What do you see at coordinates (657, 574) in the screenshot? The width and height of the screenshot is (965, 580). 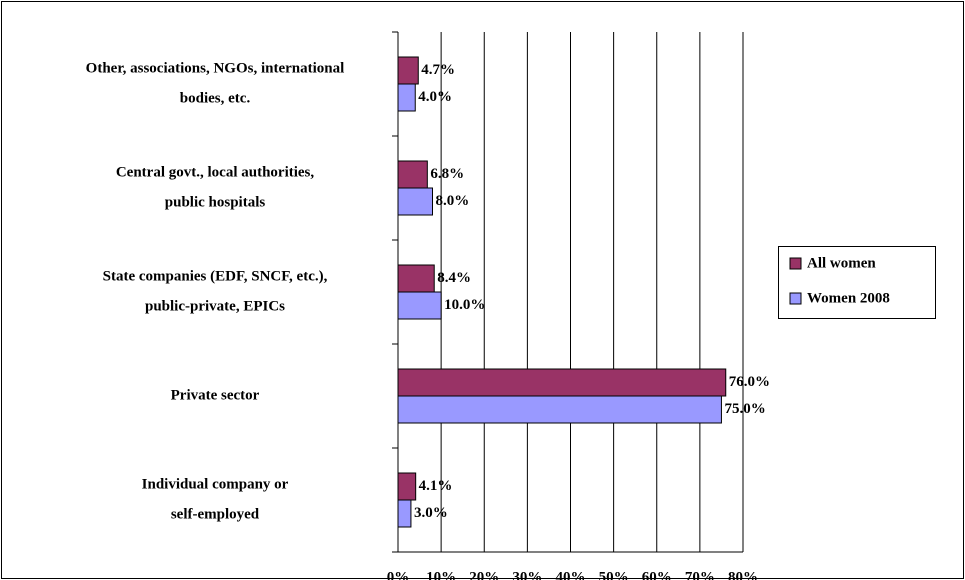 I see `x-tick-label: 60%` at bounding box center [657, 574].